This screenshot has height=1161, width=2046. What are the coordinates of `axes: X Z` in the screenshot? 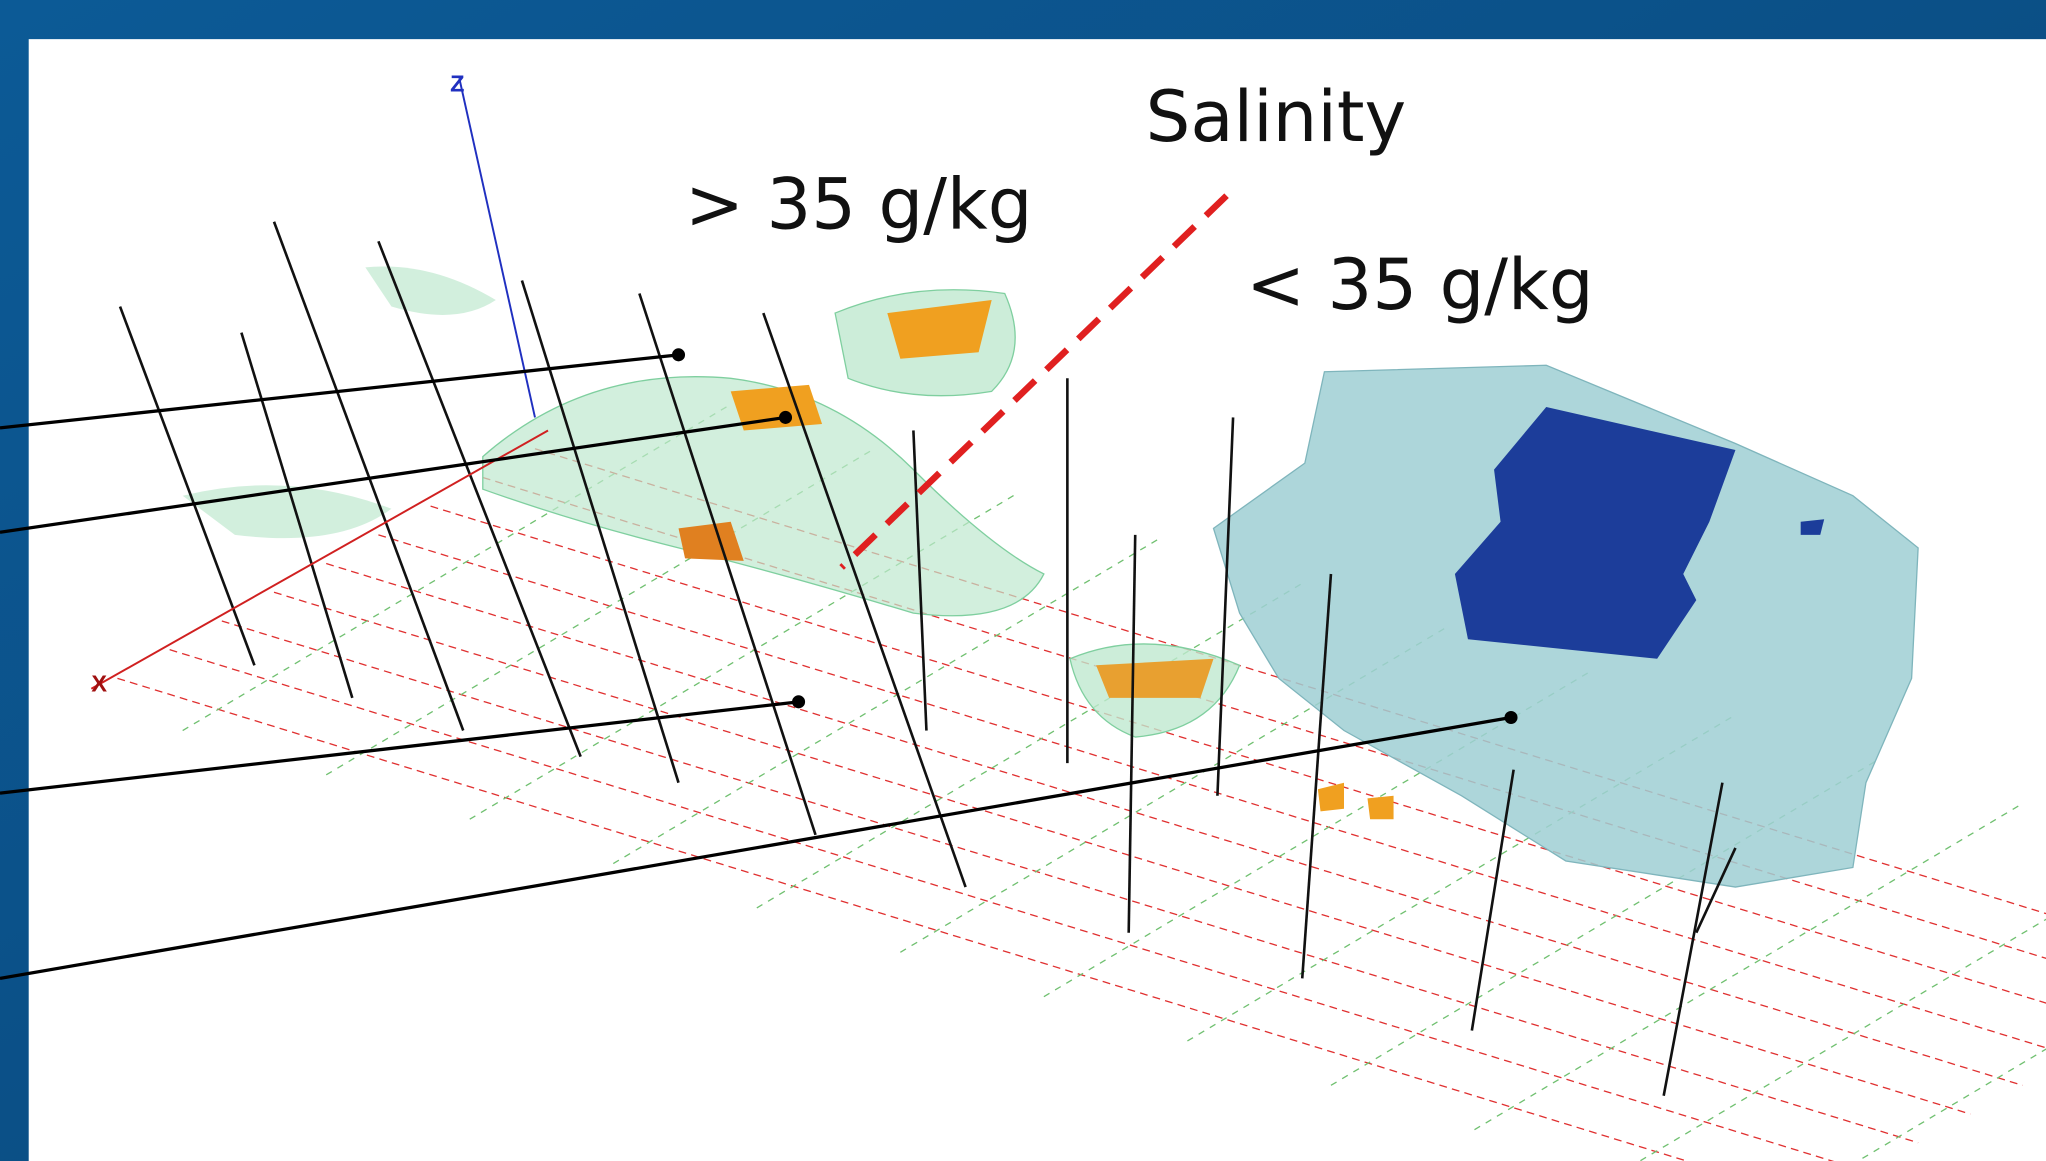 It's located at (319, 383).